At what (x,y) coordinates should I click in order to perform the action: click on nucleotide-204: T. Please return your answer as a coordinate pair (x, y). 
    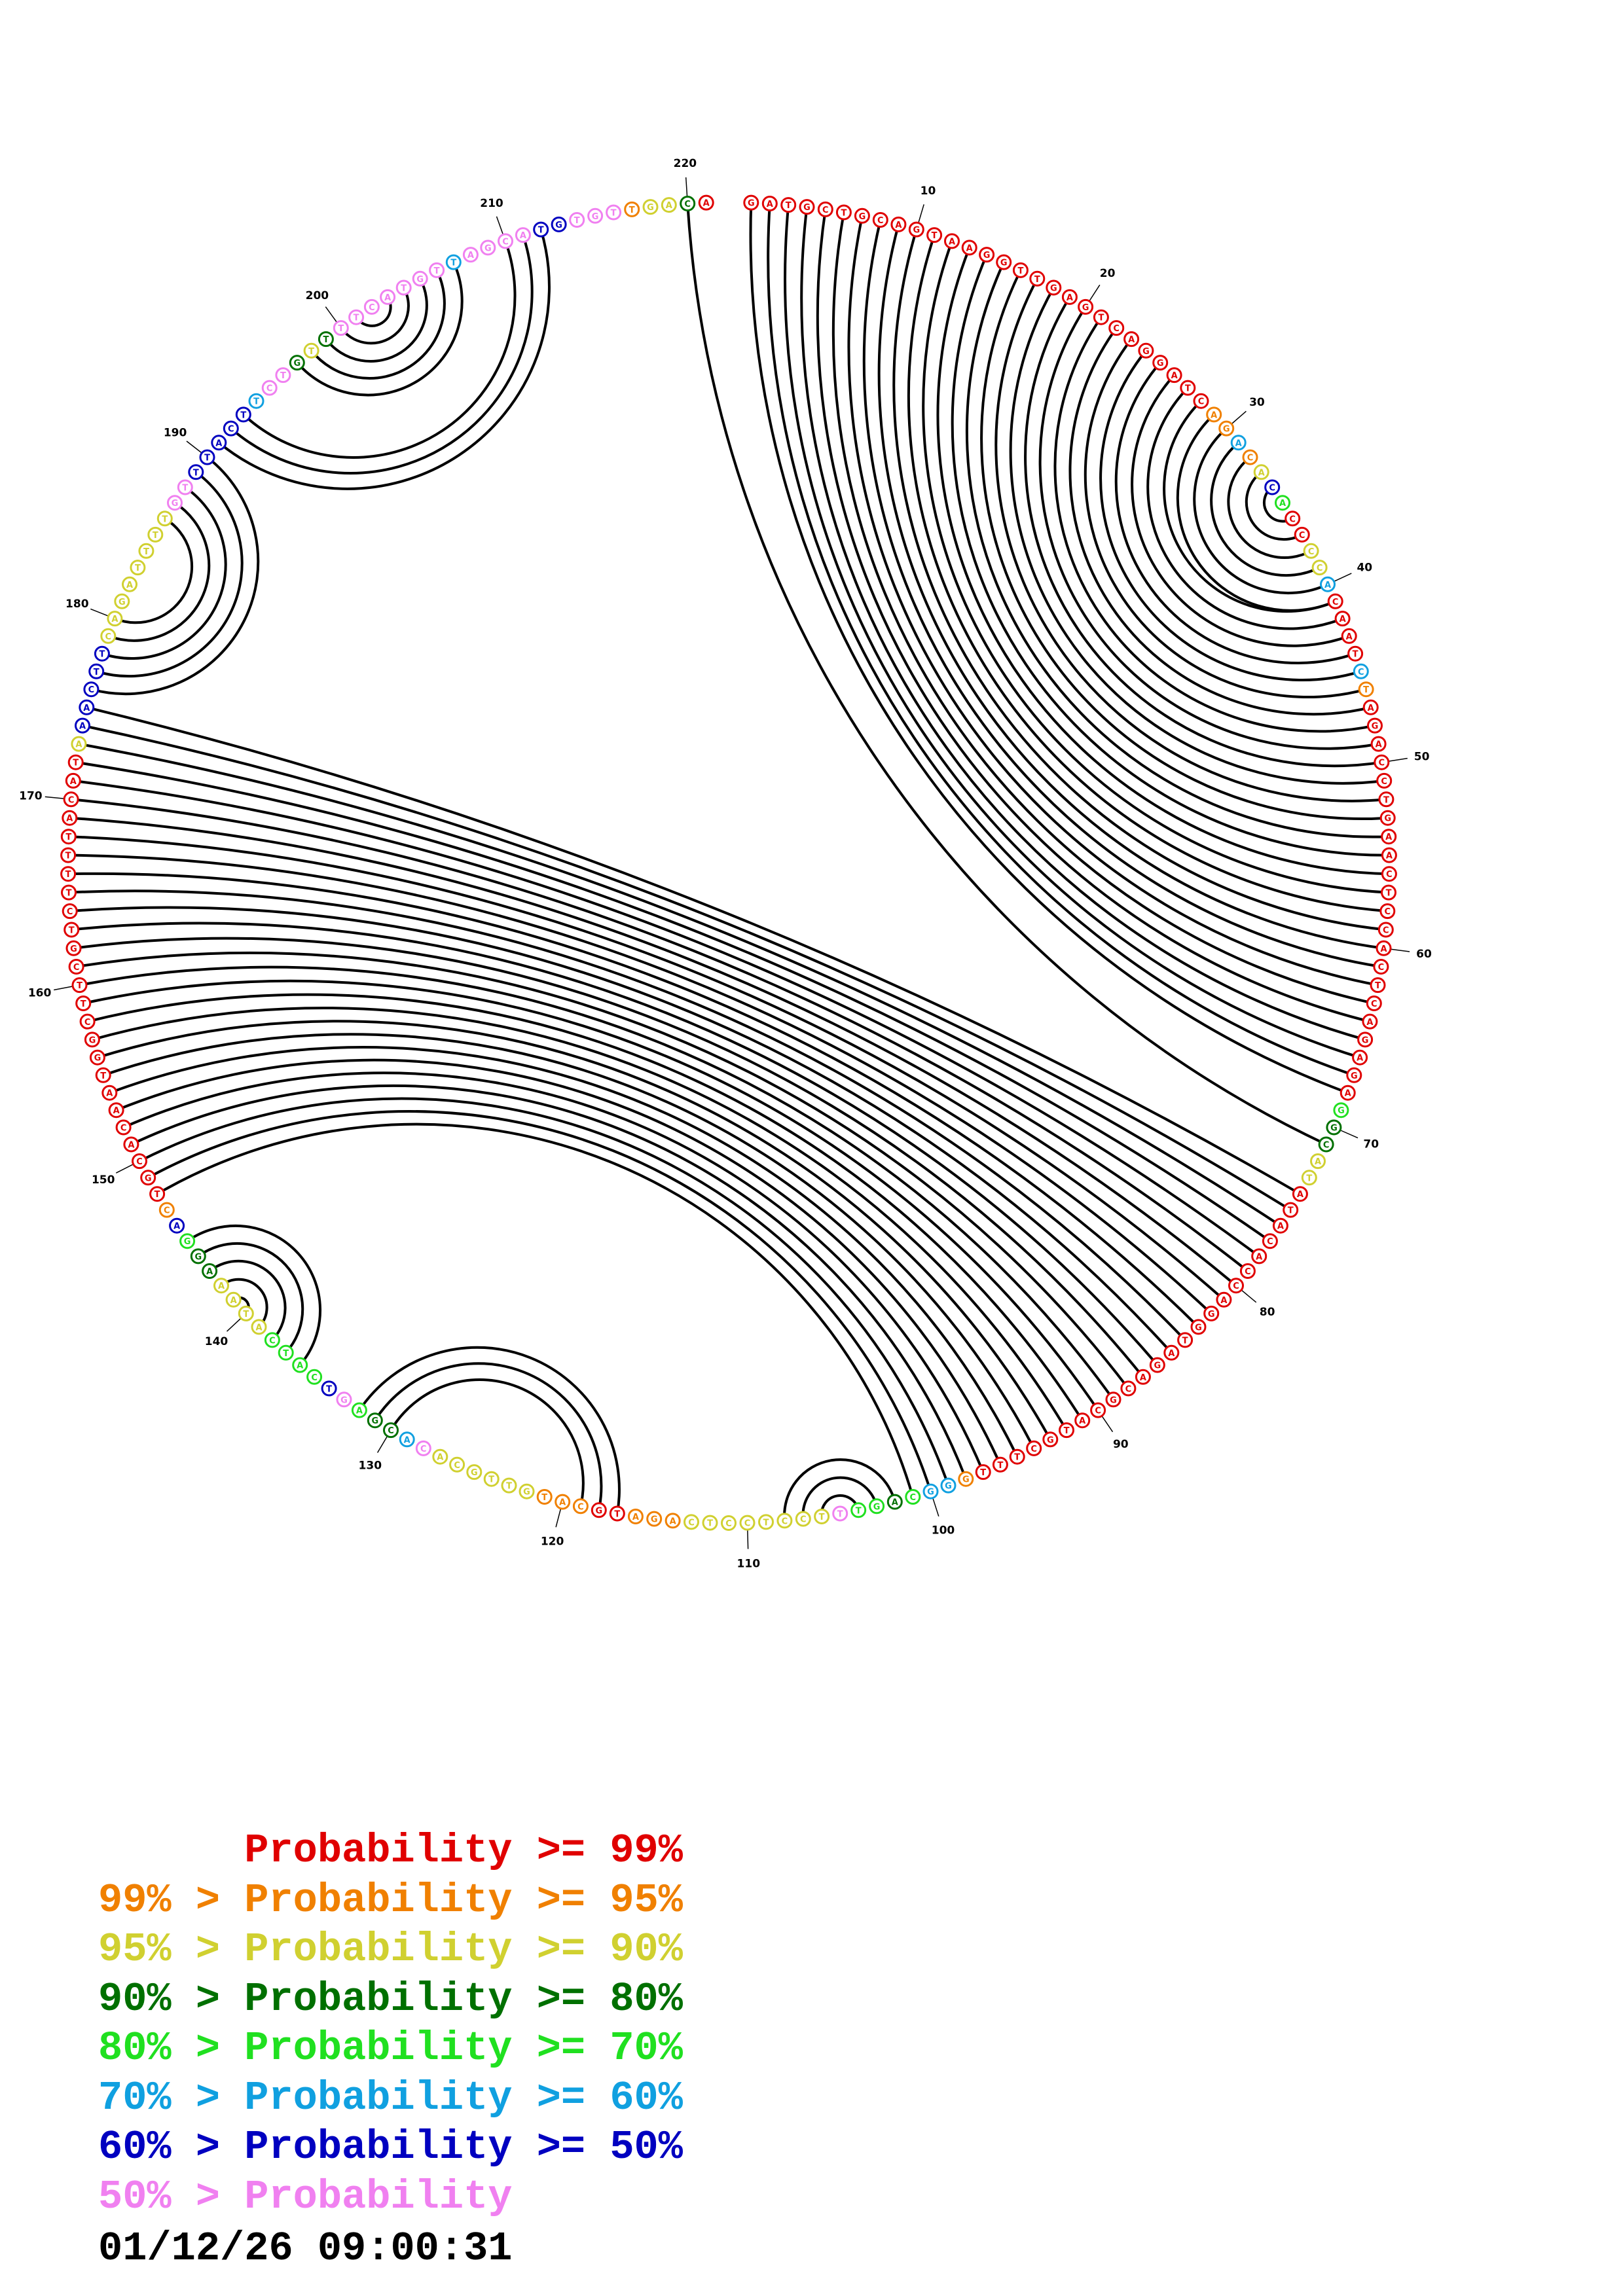
    Looking at the image, I should click on (403, 287).